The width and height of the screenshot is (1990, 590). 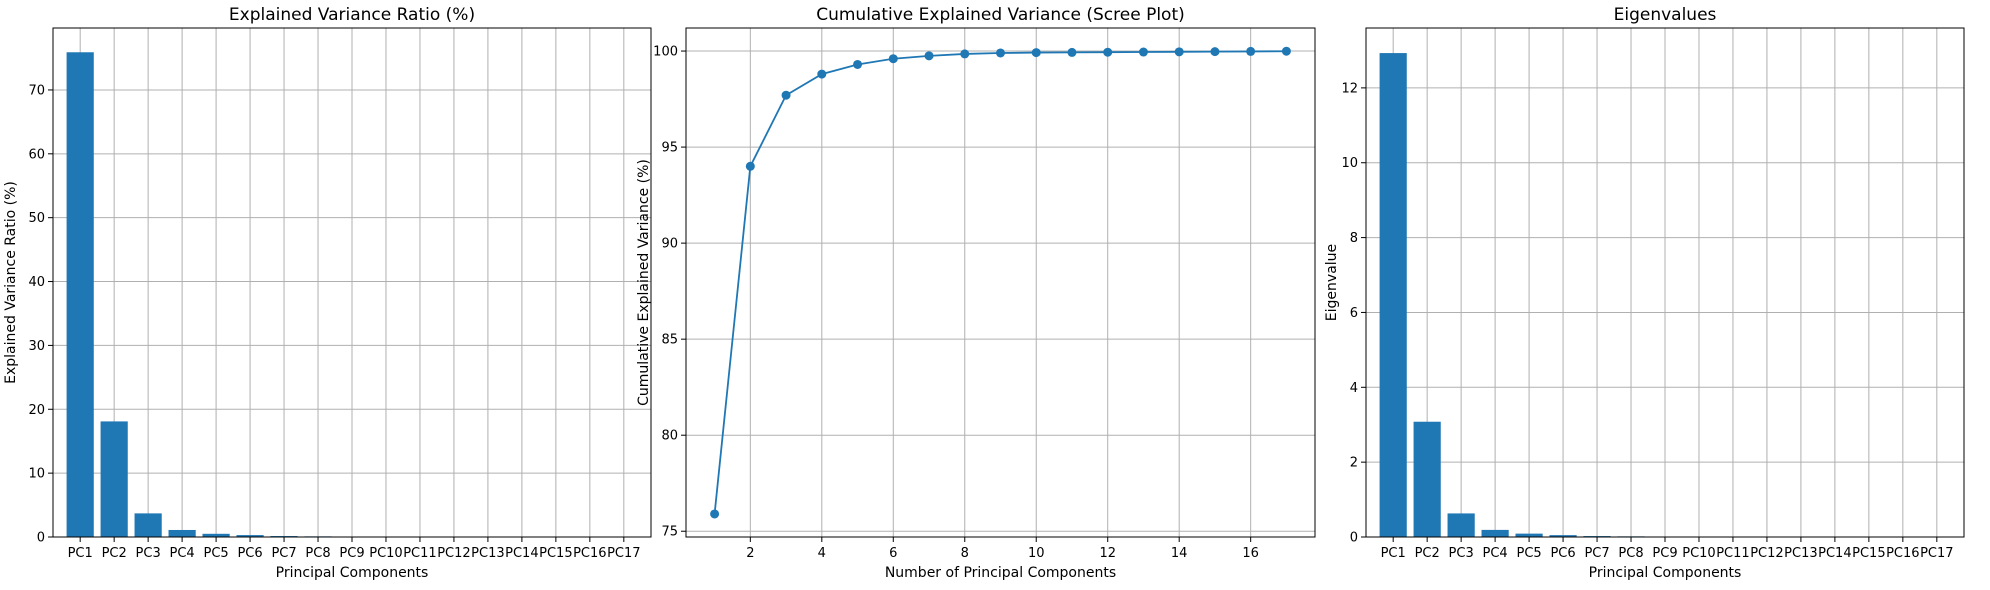 What do you see at coordinates (36, 346) in the screenshot?
I see `y-tick-label: 30` at bounding box center [36, 346].